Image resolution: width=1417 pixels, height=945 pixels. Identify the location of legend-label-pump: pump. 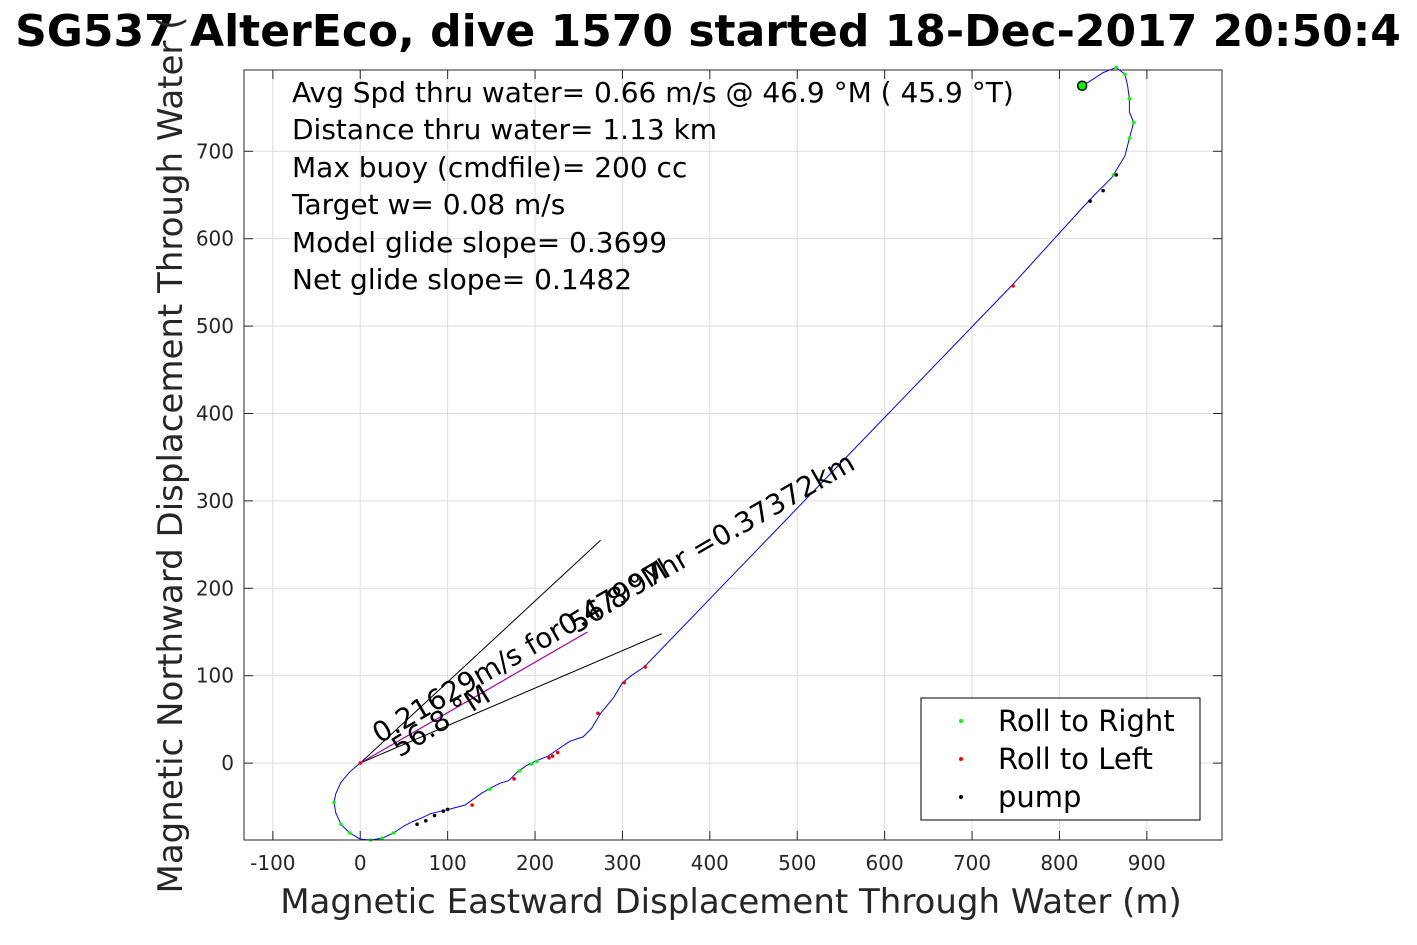
(1039, 797).